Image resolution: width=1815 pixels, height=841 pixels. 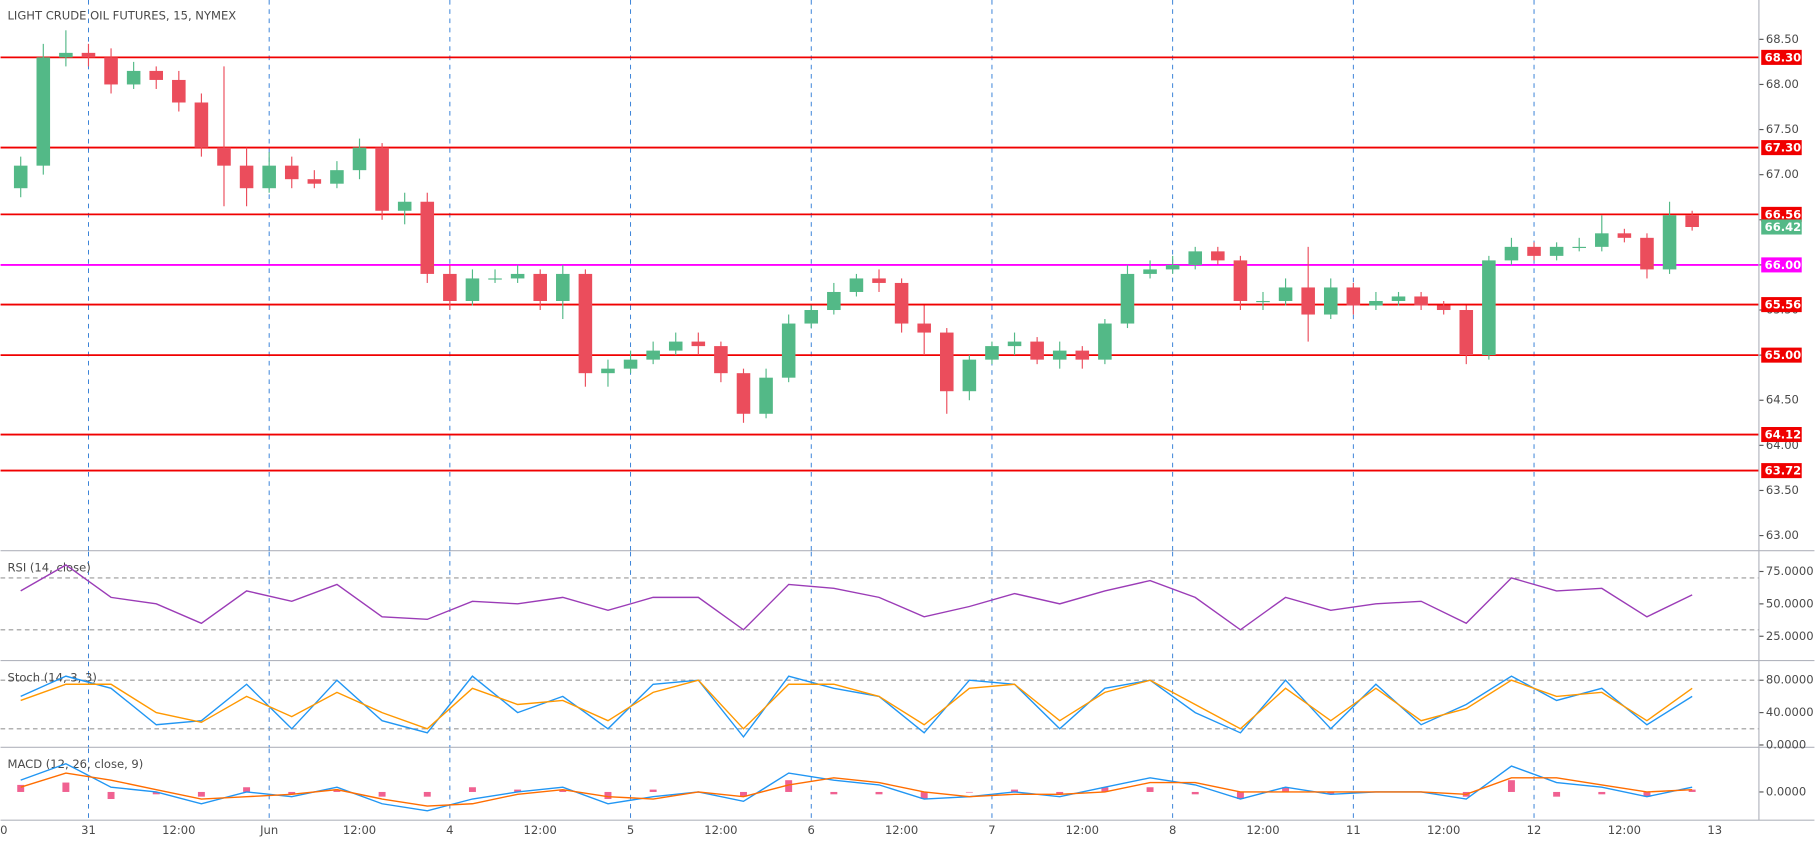 What do you see at coordinates (1782, 400) in the screenshot?
I see `y-tick-label: 64.50` at bounding box center [1782, 400].